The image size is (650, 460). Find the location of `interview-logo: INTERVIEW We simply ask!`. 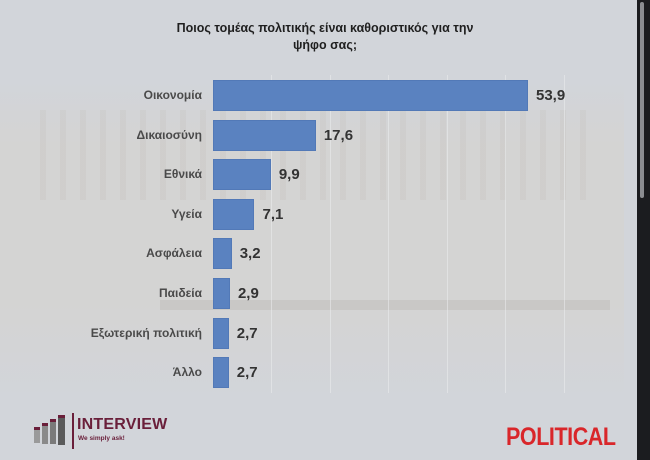

interview-logo: INTERVIEW We simply ask! is located at coordinates (113, 431).